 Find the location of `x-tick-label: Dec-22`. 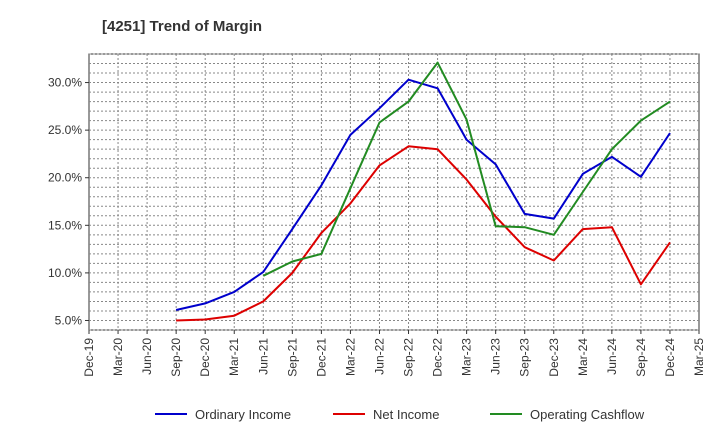

x-tick-label: Dec-22 is located at coordinates (438, 357).